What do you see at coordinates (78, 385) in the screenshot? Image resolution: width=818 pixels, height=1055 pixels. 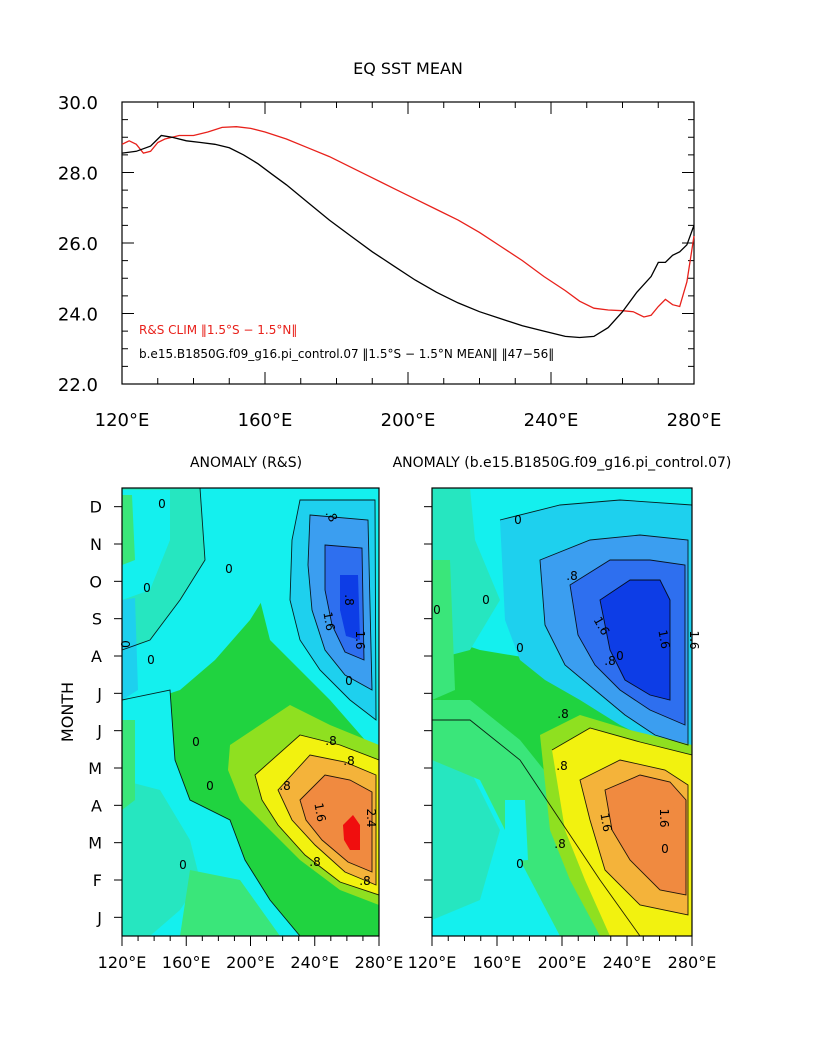 I see `y-tick-label: 22.0` at bounding box center [78, 385].